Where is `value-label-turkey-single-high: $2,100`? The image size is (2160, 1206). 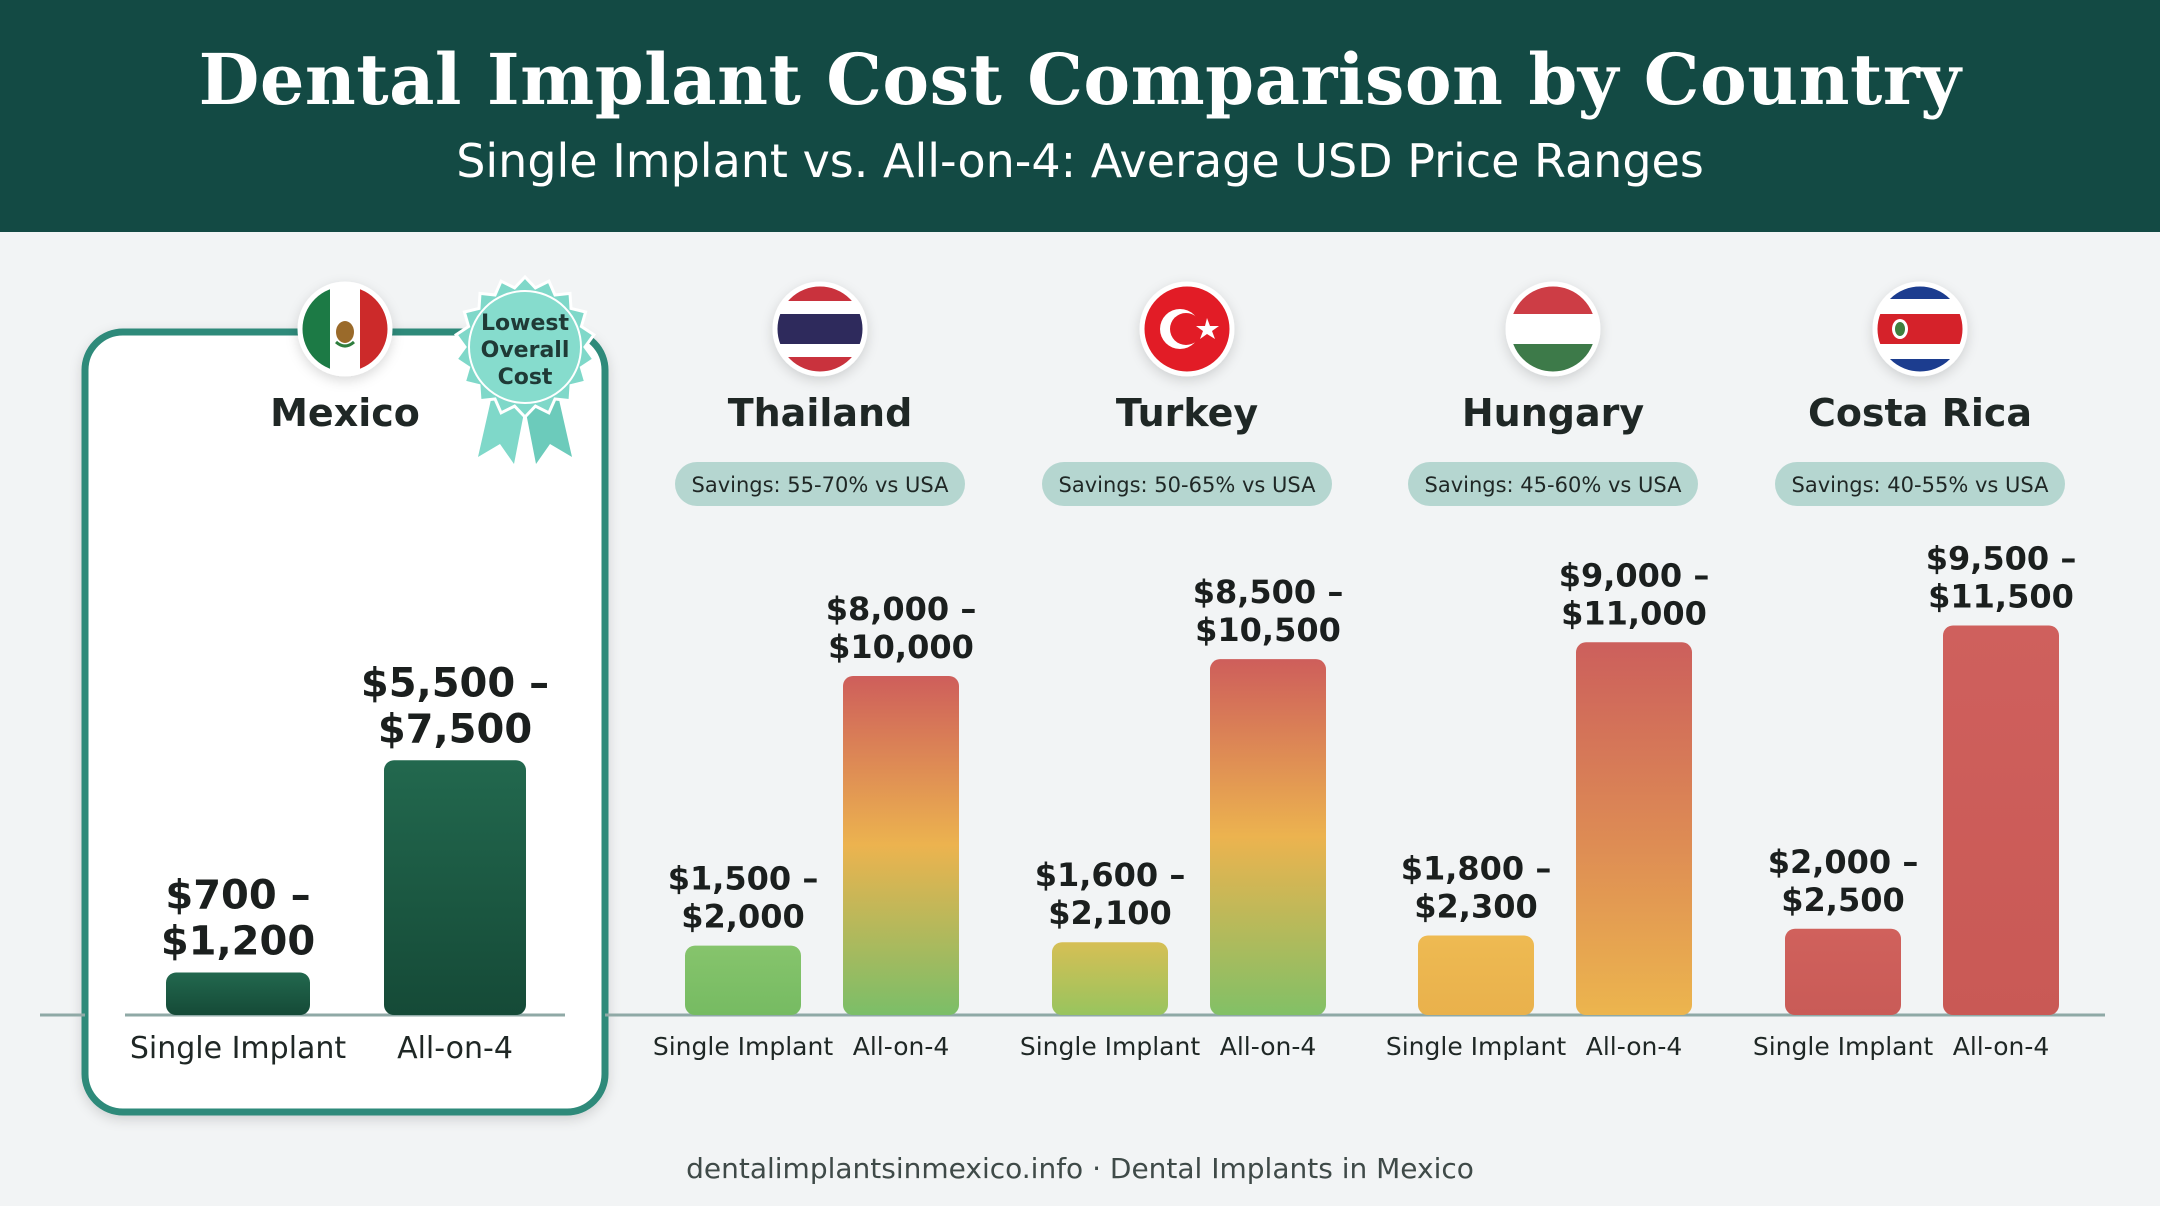
value-label-turkey-single-high: $2,100 is located at coordinates (1109, 913).